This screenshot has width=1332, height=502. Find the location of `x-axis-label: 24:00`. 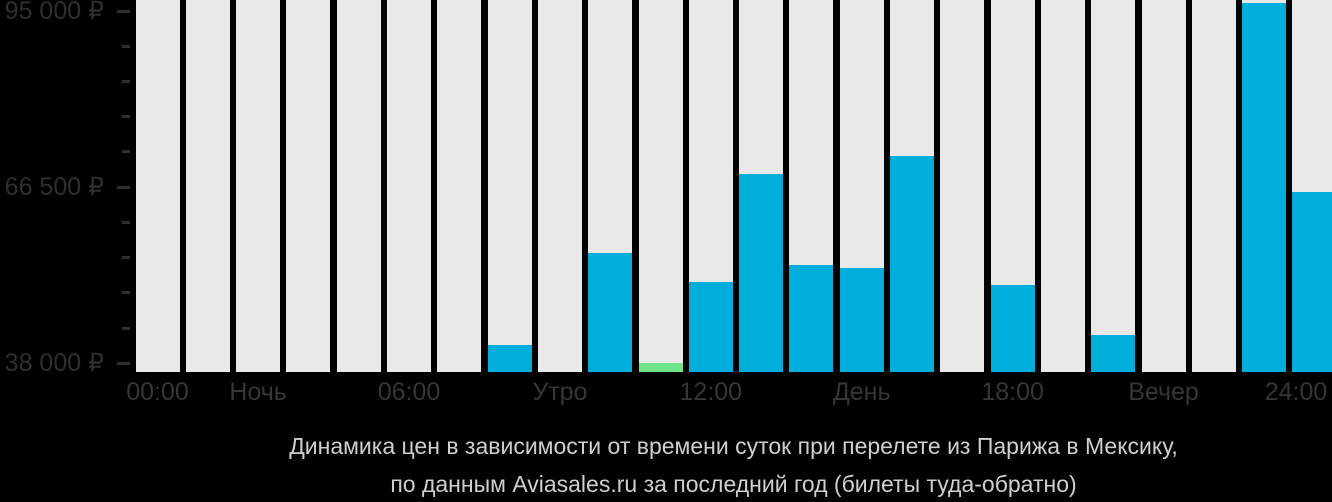

x-axis-label: 24:00 is located at coordinates (1296, 392).